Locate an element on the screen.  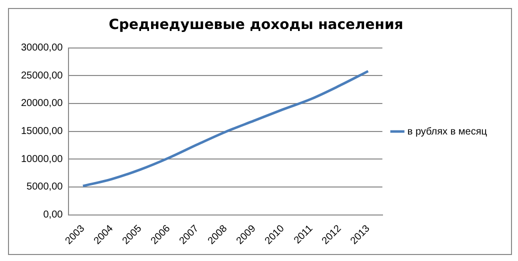
y-tick-label: 5000,00 is located at coordinates (45, 187).